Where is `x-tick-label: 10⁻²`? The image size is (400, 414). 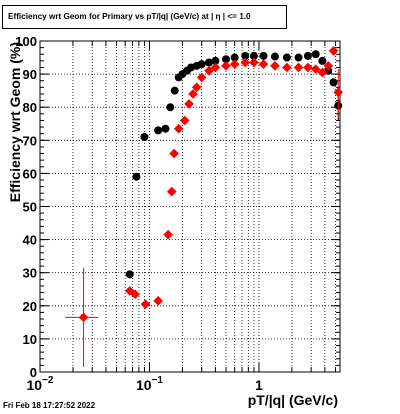
x-tick-label: 10⁻² is located at coordinates (40, 384).